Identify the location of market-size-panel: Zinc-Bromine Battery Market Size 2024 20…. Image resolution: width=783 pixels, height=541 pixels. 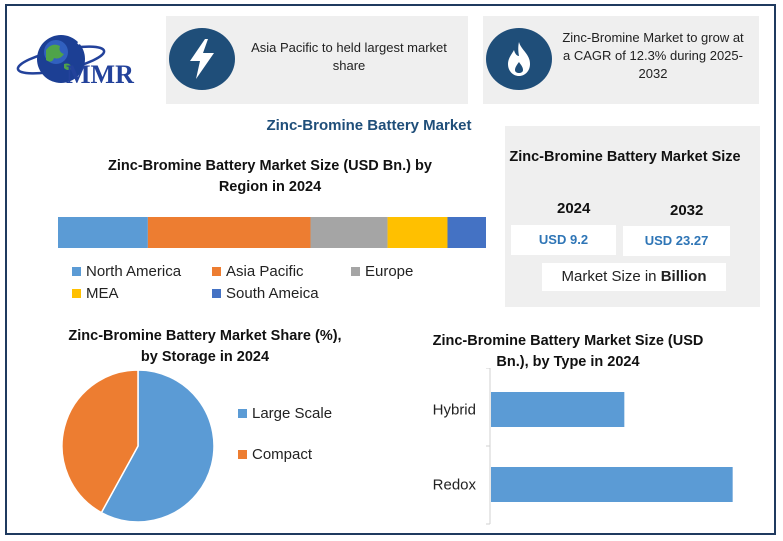
(632, 216).